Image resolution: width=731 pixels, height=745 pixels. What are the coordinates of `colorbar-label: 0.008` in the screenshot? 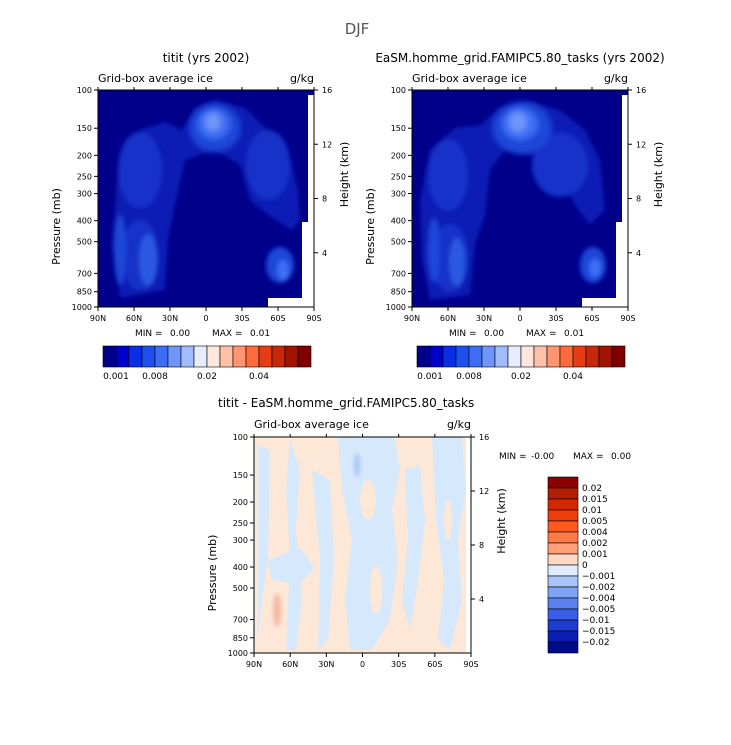 It's located at (469, 377).